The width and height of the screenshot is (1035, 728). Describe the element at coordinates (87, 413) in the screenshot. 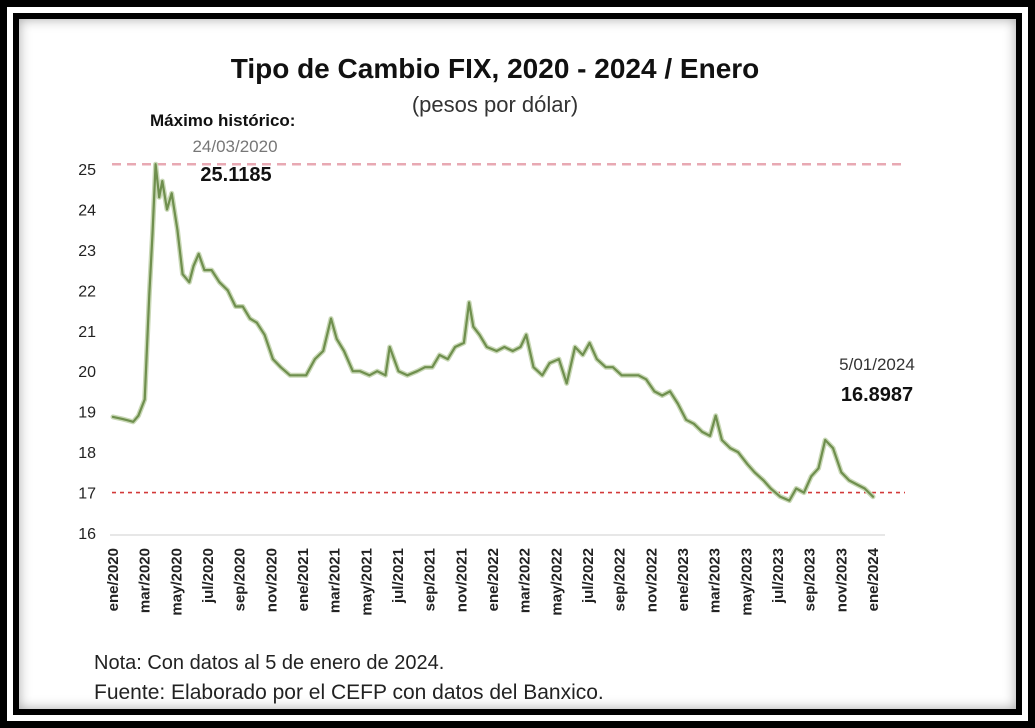

I see `y-tick-label: 19` at that location.